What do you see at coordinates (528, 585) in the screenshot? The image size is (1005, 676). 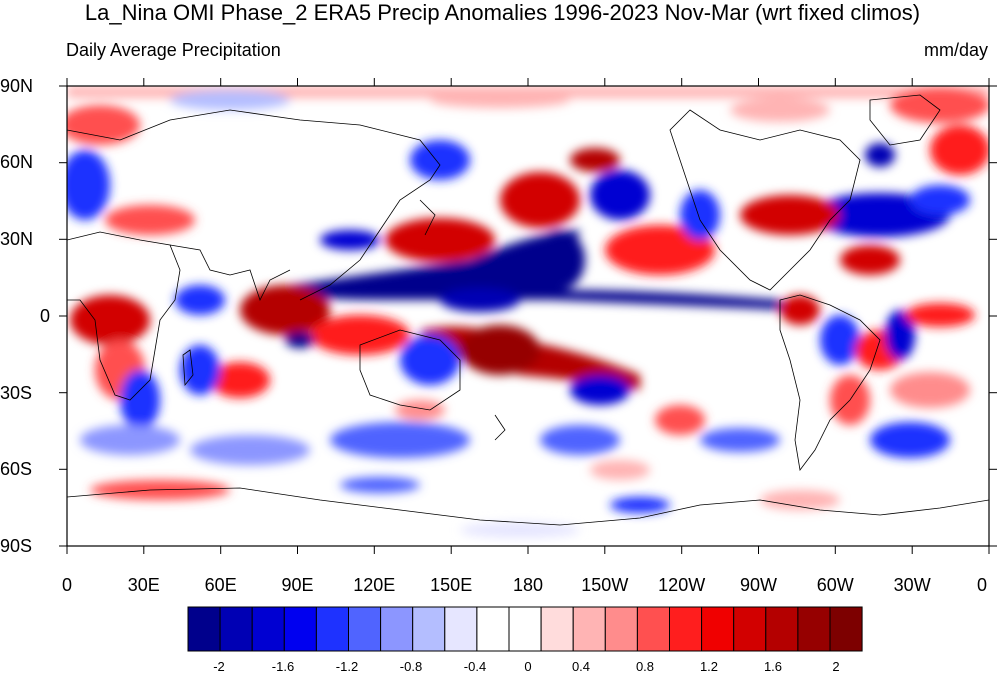 I see `x-tick-label: 180` at bounding box center [528, 585].